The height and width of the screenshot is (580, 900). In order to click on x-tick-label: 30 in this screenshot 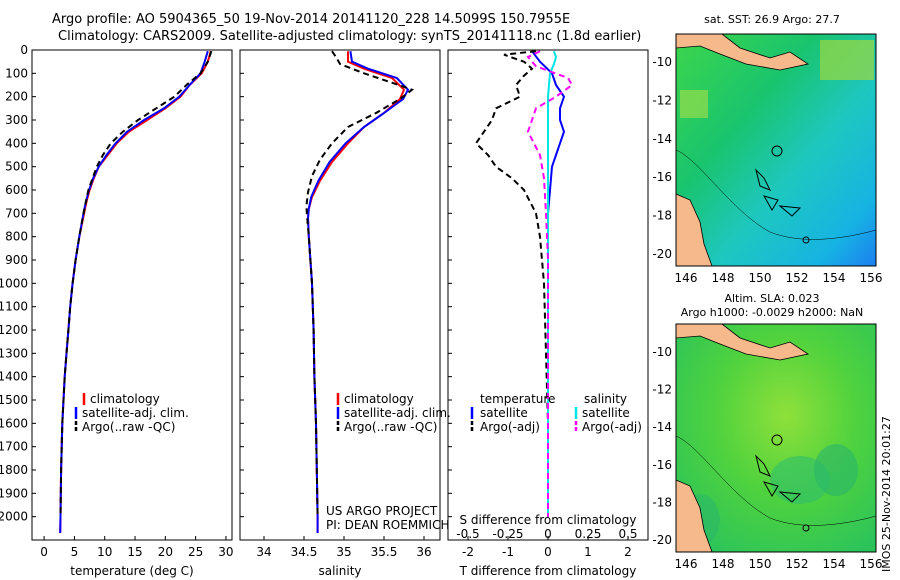, I will do `click(225, 552)`.